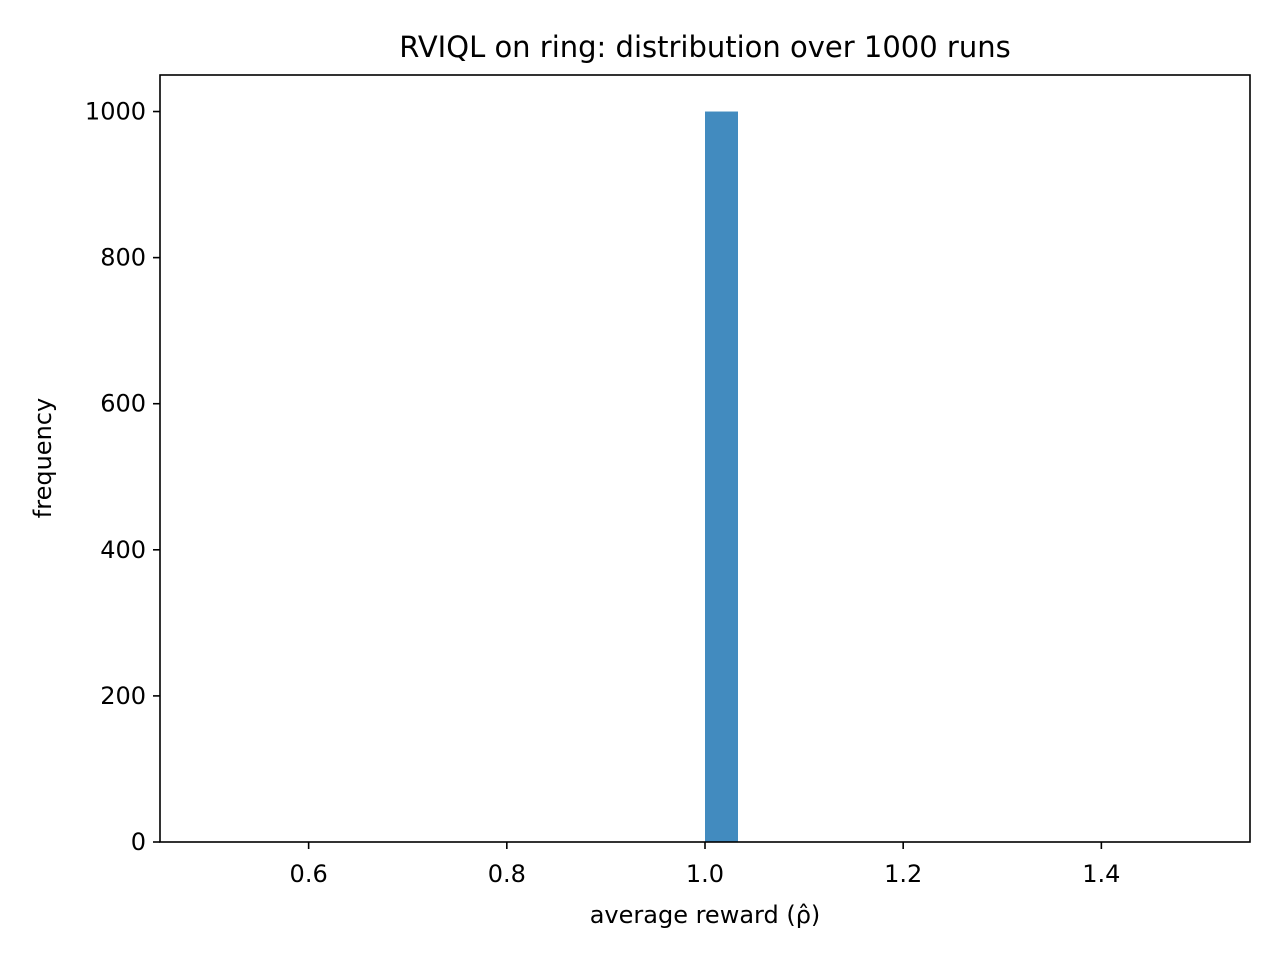 The width and height of the screenshot is (1280, 960). Describe the element at coordinates (123, 696) in the screenshot. I see `y-tick-label: 200` at that location.